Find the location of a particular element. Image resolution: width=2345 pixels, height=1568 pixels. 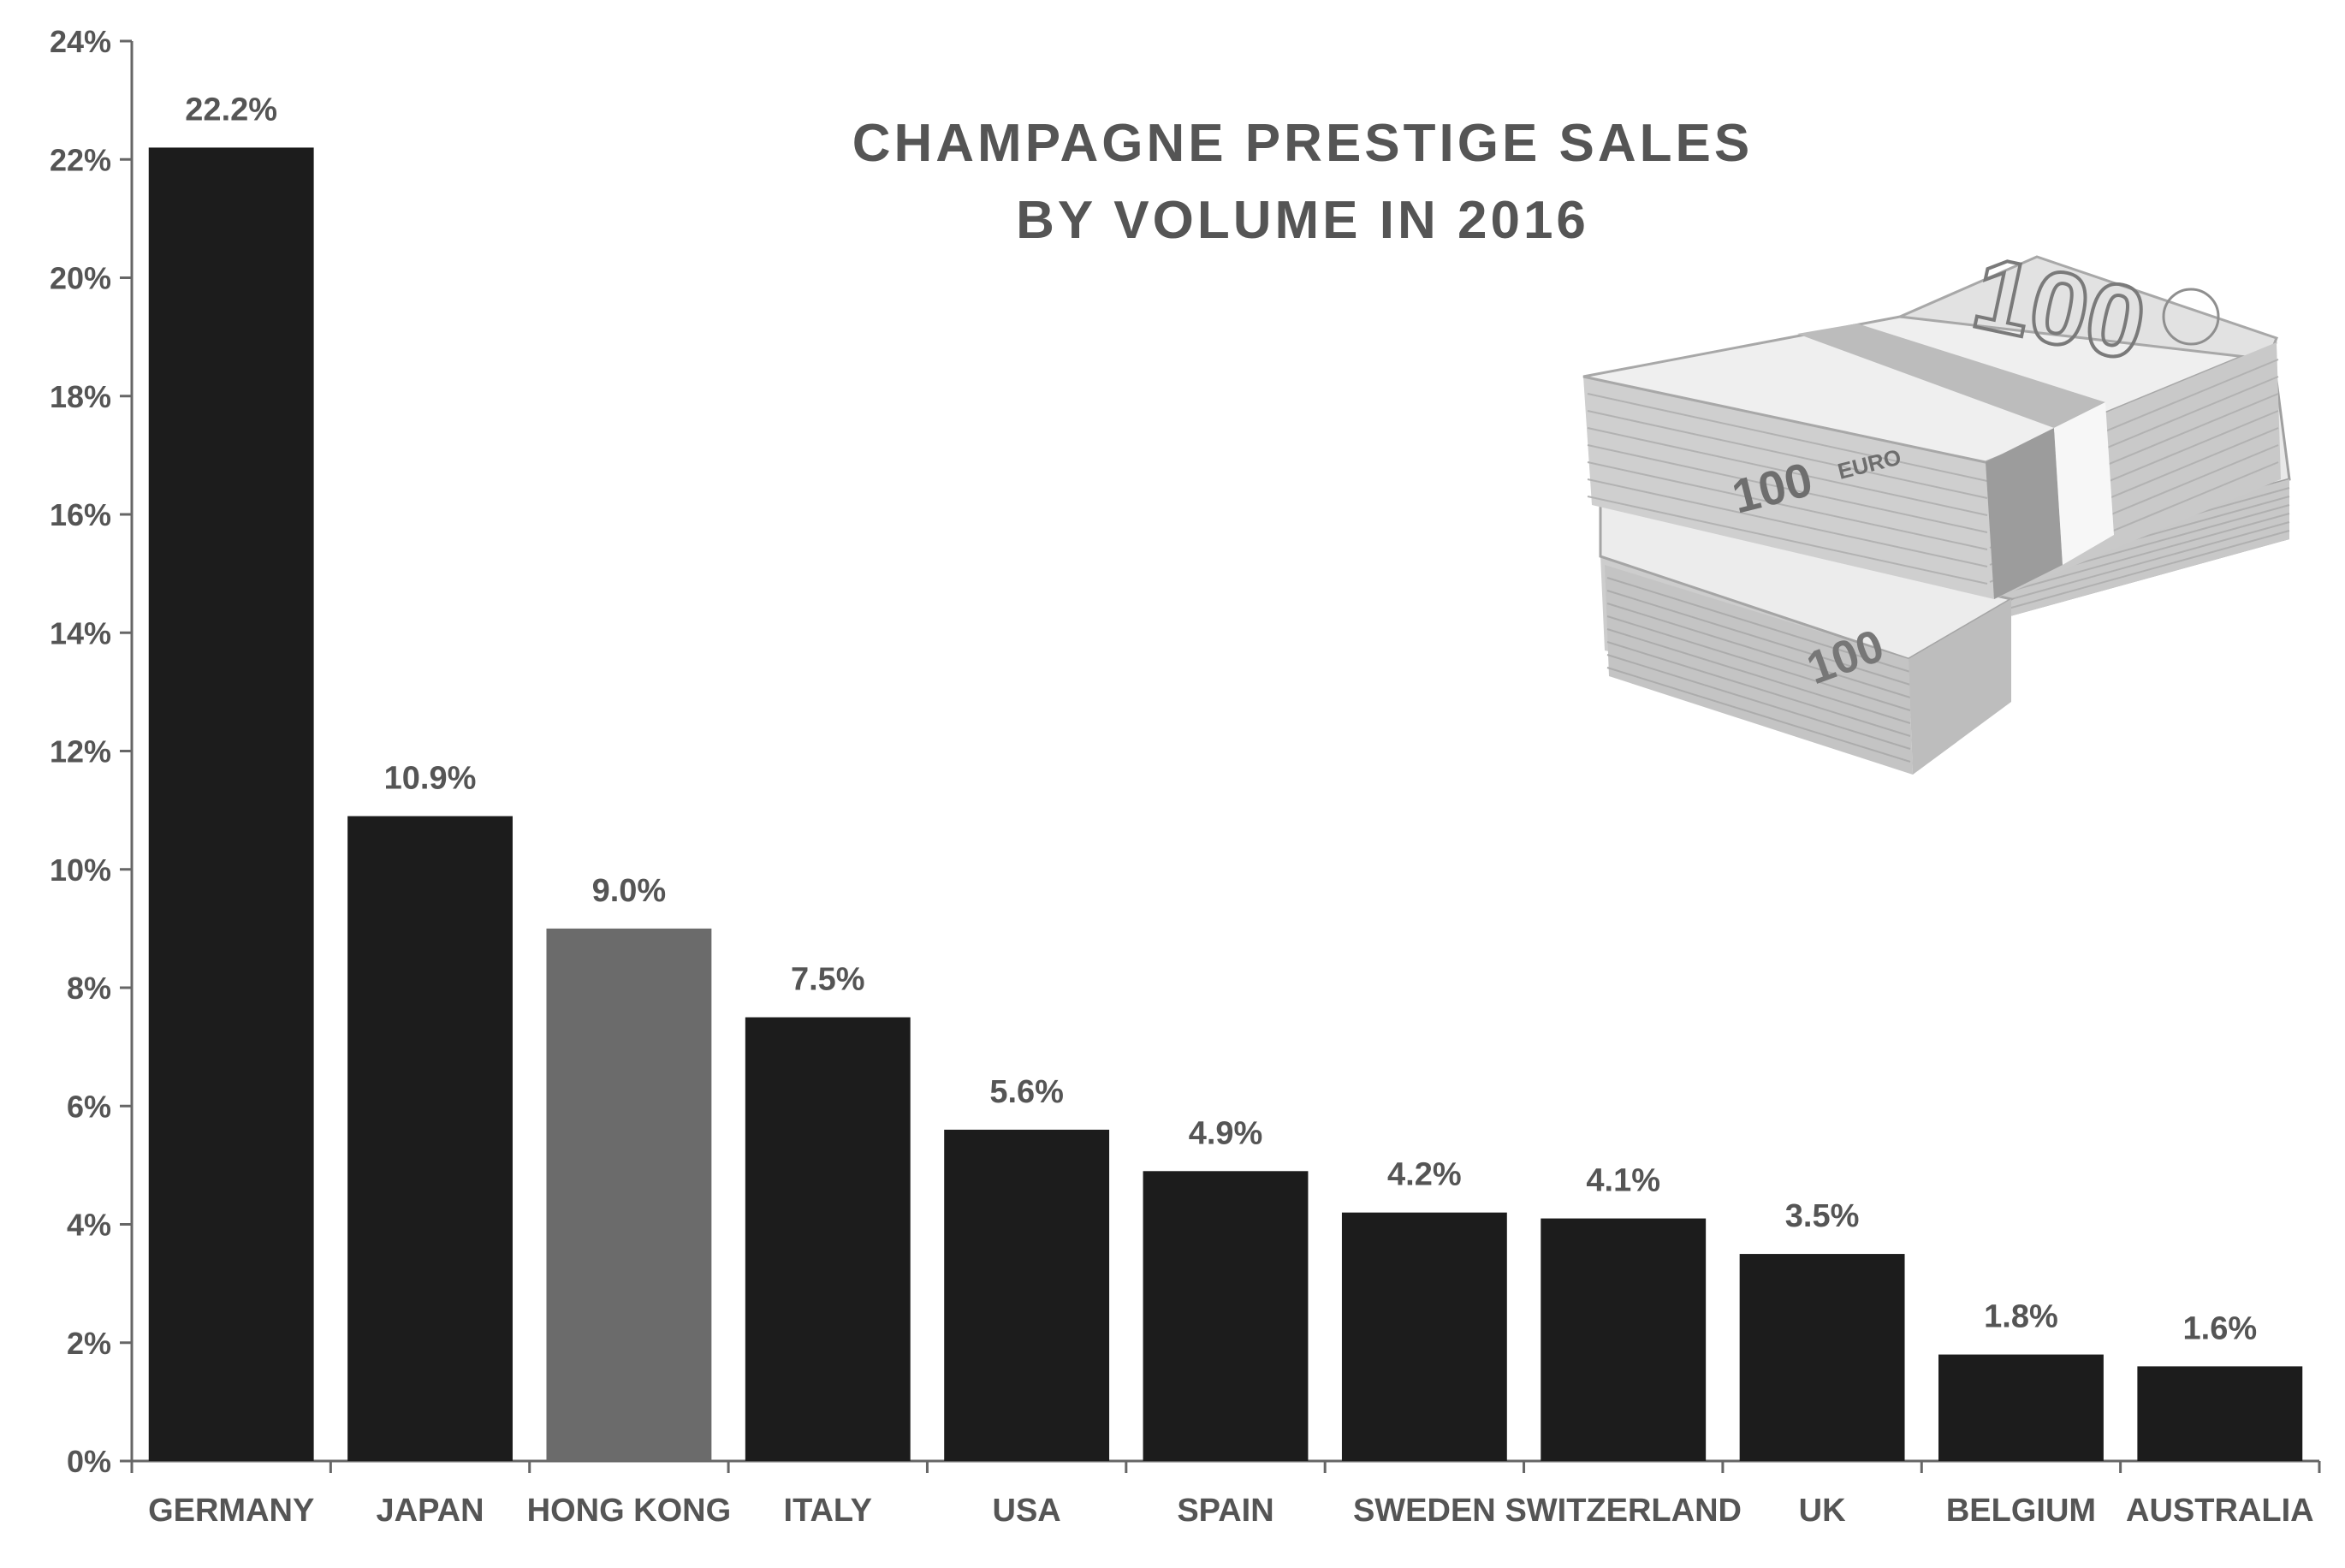

x-axis is located at coordinates (1225, 1466).